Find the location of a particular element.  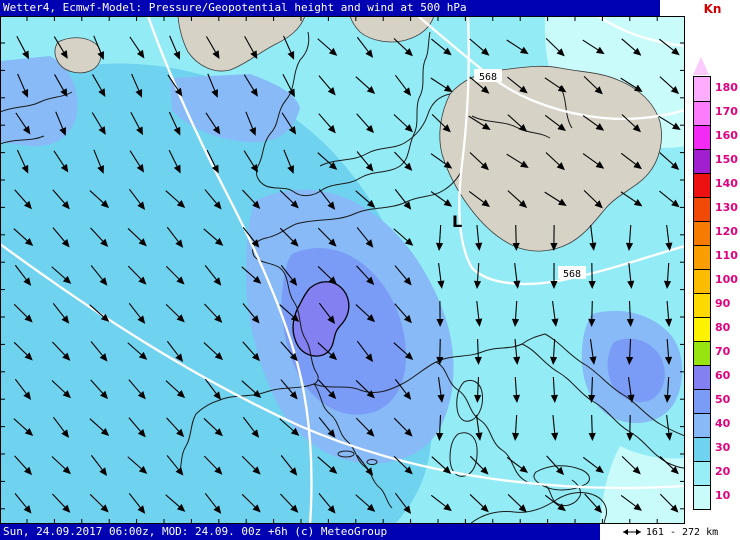

legend-unit-label: Kn is located at coordinates (712, 9).